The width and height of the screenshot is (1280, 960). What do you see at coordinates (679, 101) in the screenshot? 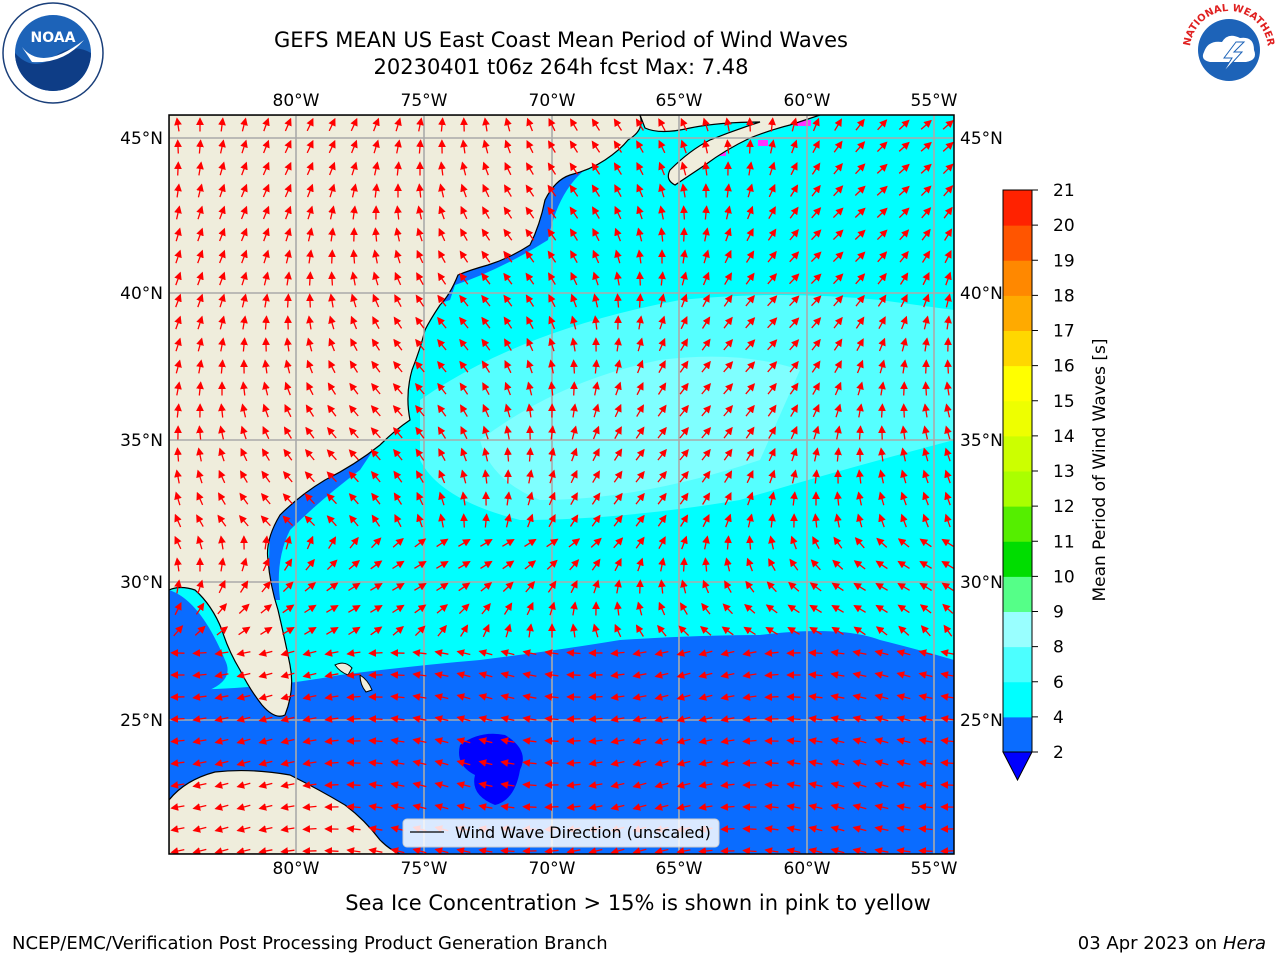
I see `lon-label: 65°W` at bounding box center [679, 101].